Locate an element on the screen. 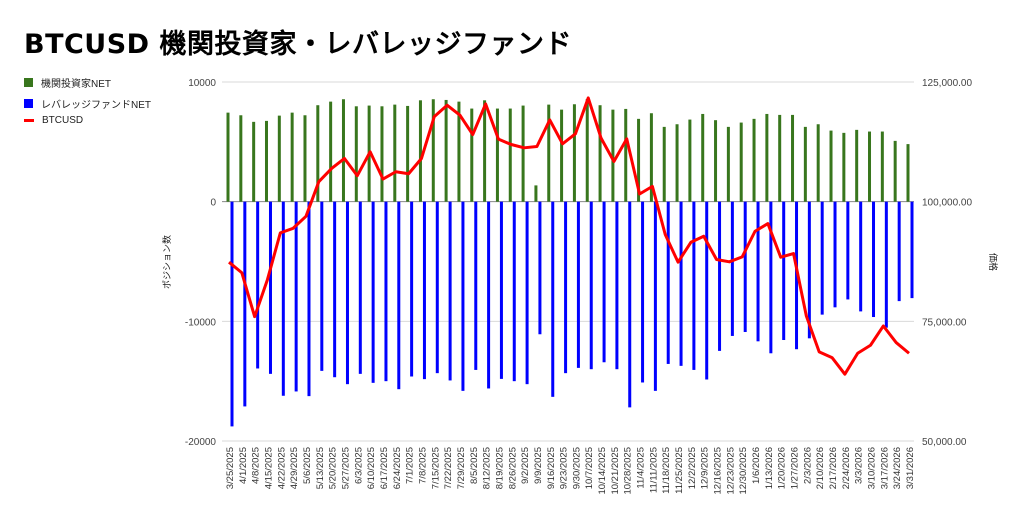 Image resolution: width=1024 pixels, height=523 pixels. x-tick-label: 4/15/2025 is located at coordinates (268, 468).